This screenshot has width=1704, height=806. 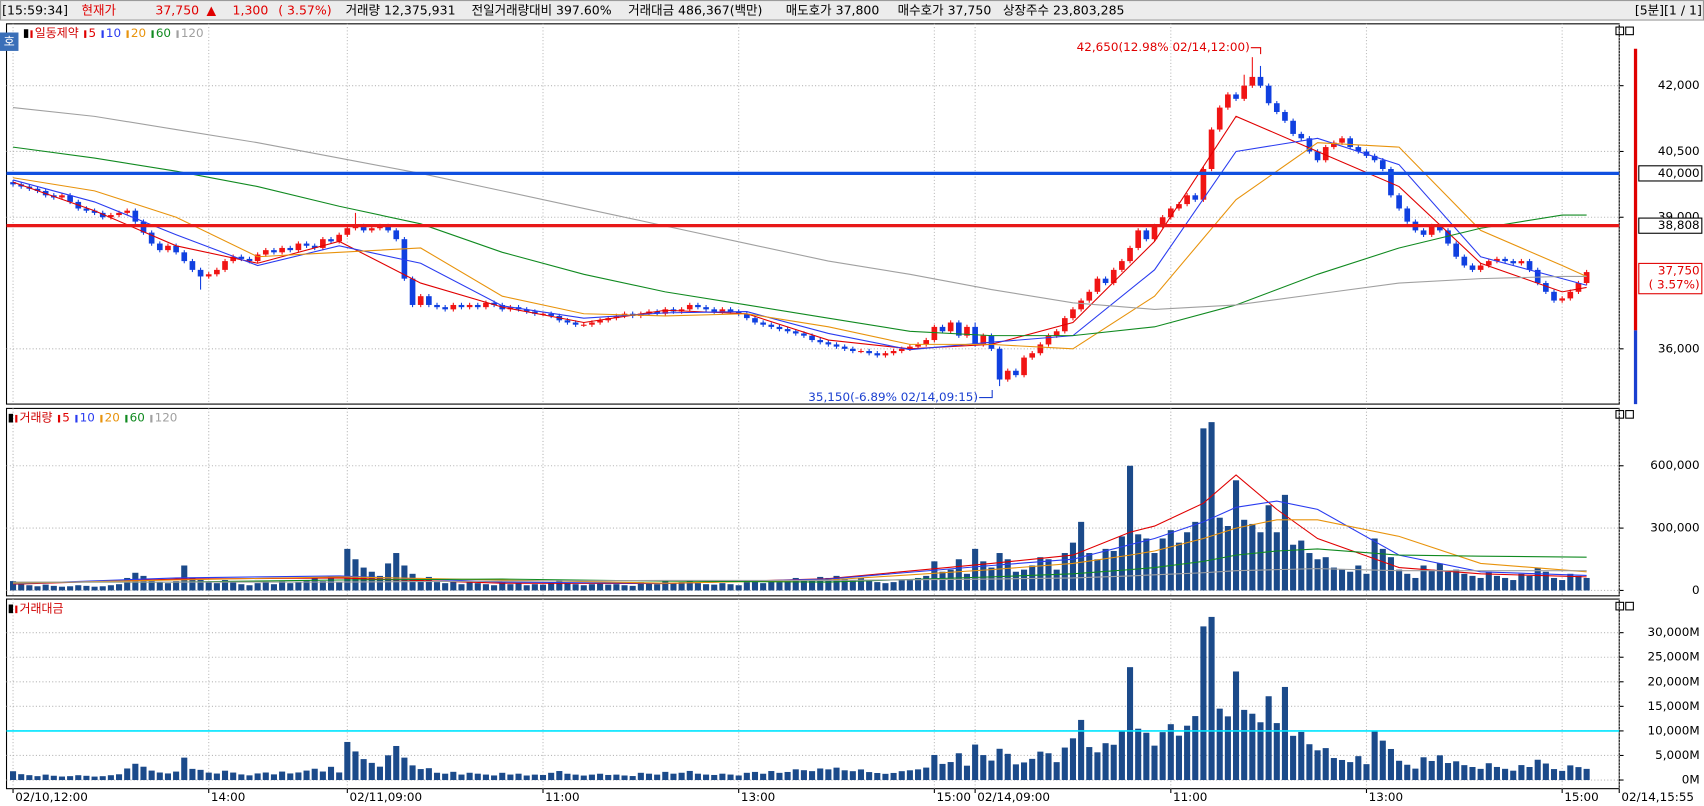 I want to click on y-tick-label: 40,500, so click(x=1679, y=151).